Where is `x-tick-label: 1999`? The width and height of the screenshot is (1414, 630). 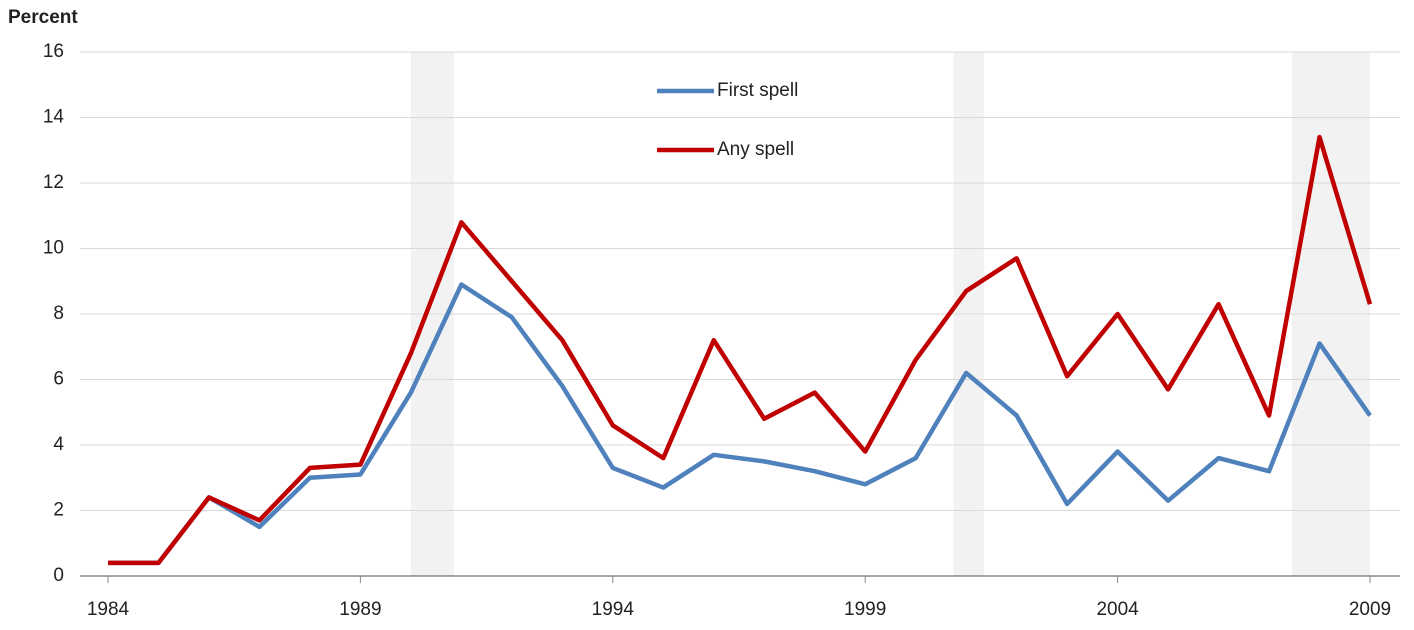
x-tick-label: 1999 is located at coordinates (865, 609).